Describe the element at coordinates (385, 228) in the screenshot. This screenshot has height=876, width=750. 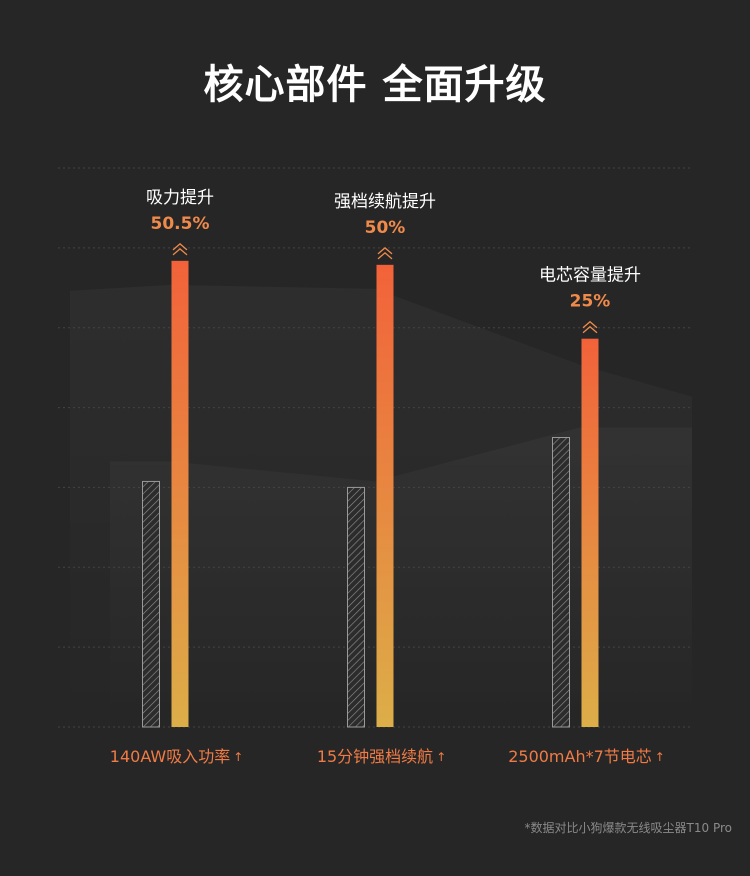
I see `improvement-value: 50%` at that location.